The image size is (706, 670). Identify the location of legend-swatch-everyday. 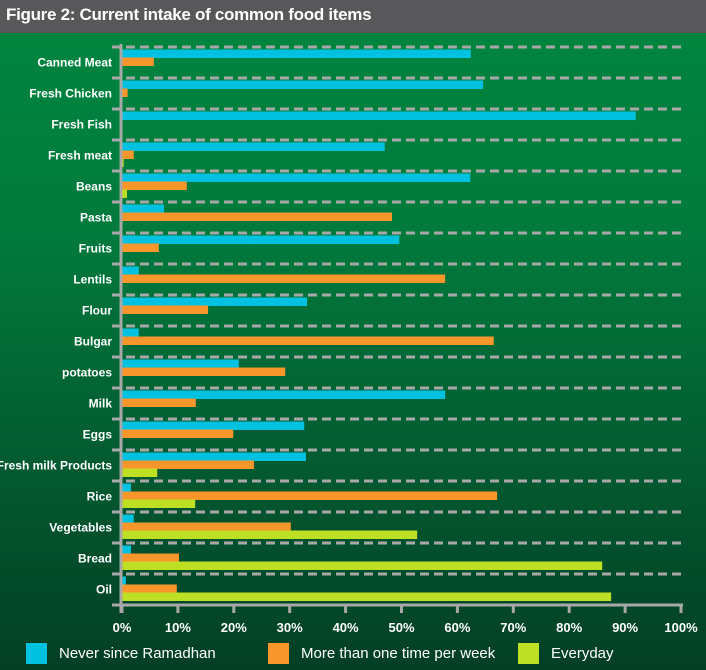
(528, 653).